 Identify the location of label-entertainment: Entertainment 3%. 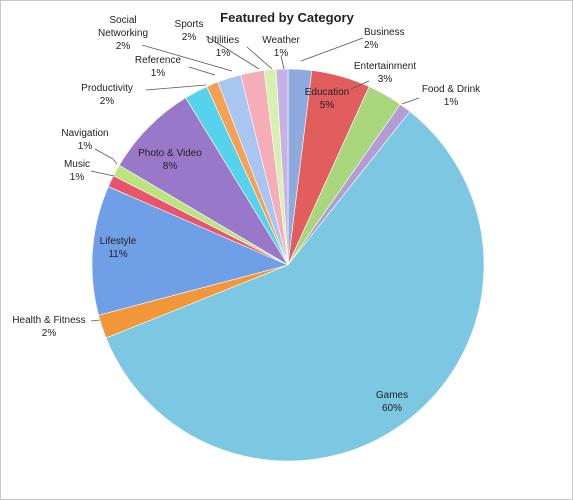
(385, 73).